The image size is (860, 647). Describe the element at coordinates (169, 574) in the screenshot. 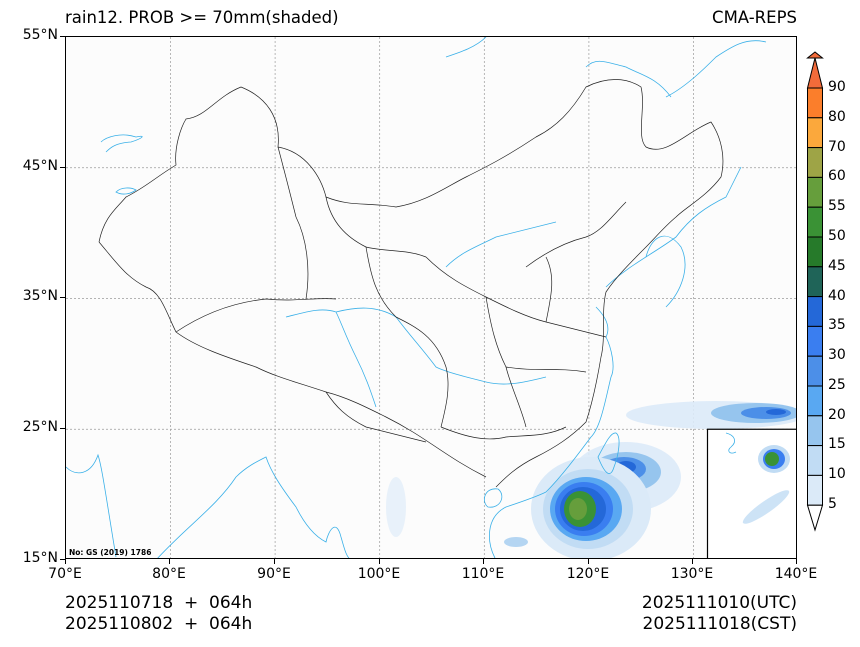

I see `x-tick-label: 80°E` at that location.